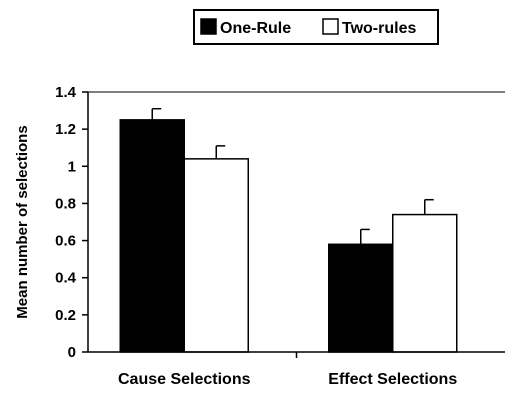 The height and width of the screenshot is (395, 510). What do you see at coordinates (72, 352) in the screenshot?
I see `y-tick-label: 0` at bounding box center [72, 352].